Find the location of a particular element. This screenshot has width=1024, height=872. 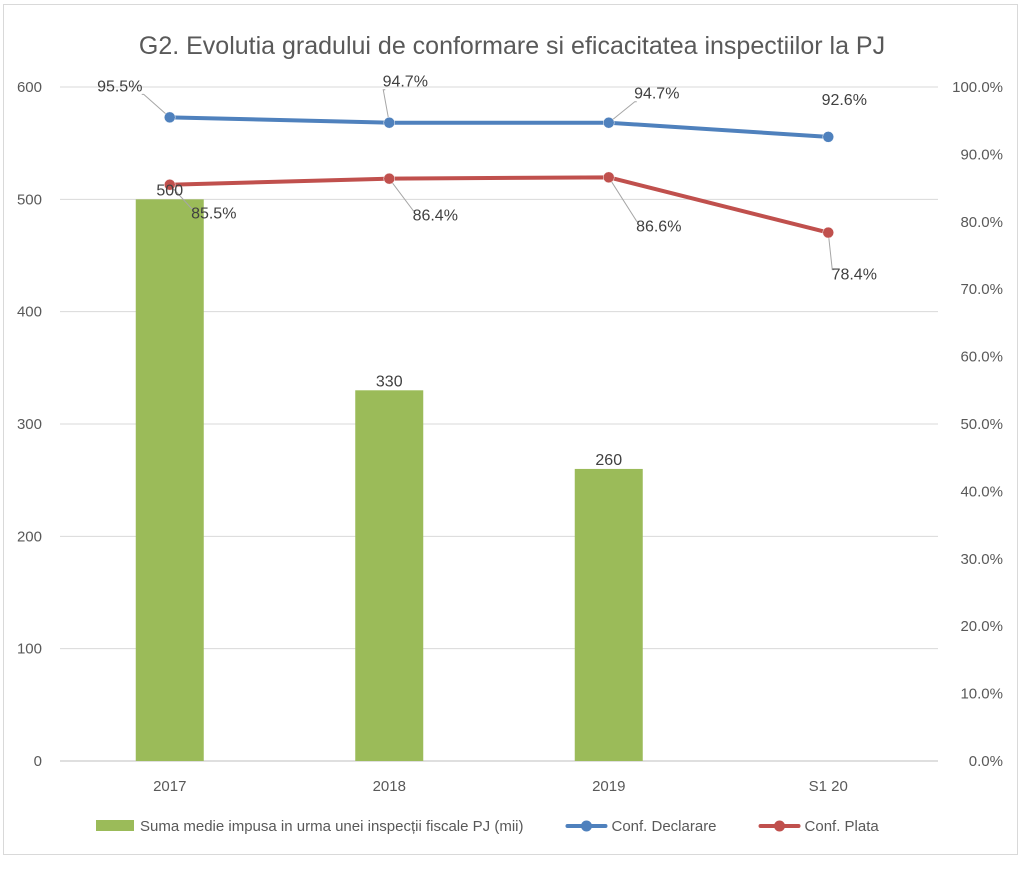

y-right-tick-label: 30.0% is located at coordinates (981, 559).